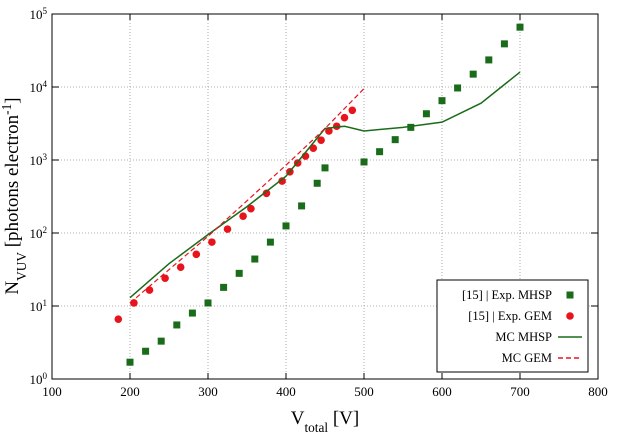  I want to click on legend-label: MC MHSP, so click(523, 337).